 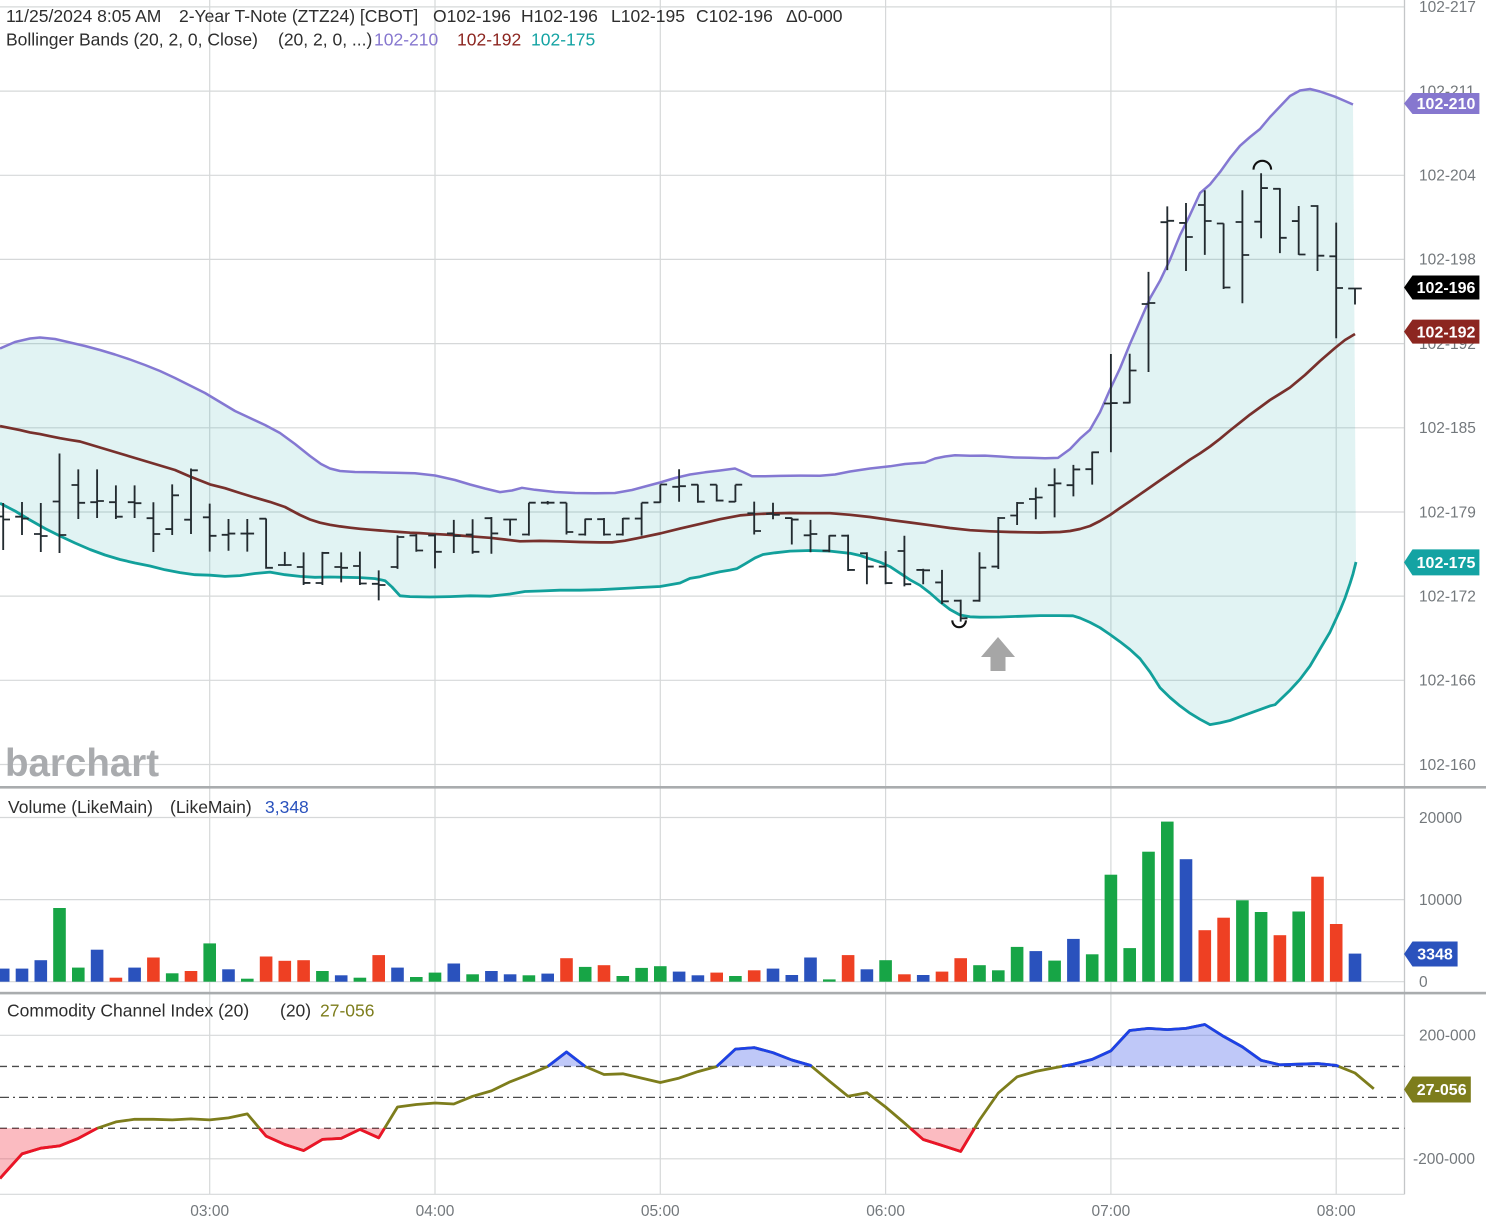 What do you see at coordinates (1442, 1090) in the screenshot?
I see `svg-text: 27-056` at bounding box center [1442, 1090].